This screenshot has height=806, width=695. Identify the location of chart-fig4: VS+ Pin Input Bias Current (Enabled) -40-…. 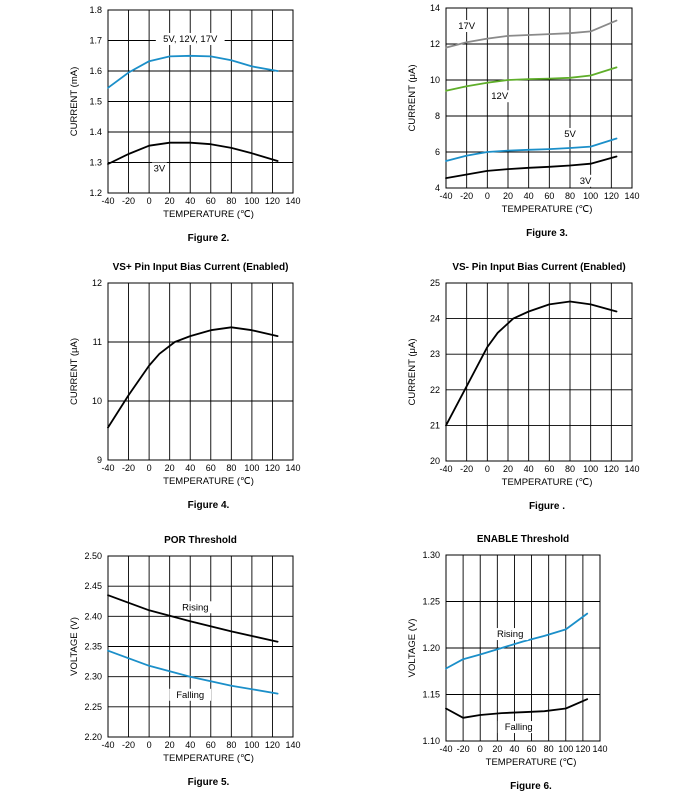
(185, 386).